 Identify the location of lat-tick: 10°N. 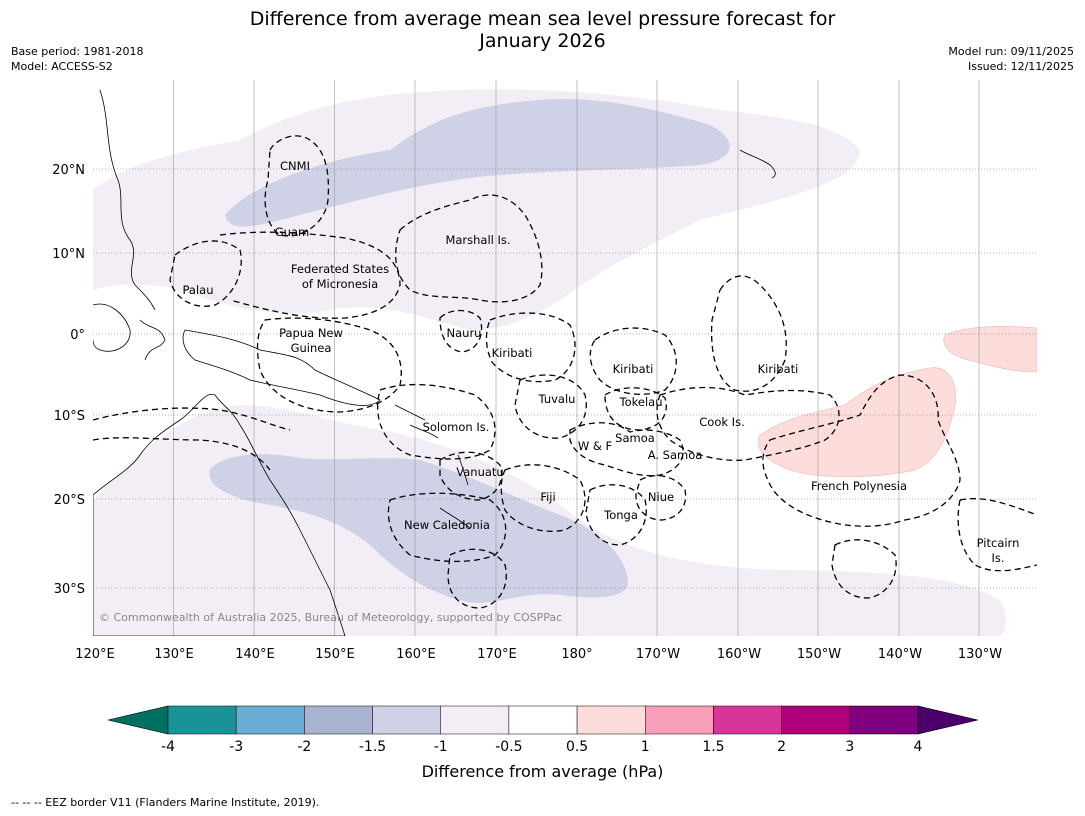
(68, 254).